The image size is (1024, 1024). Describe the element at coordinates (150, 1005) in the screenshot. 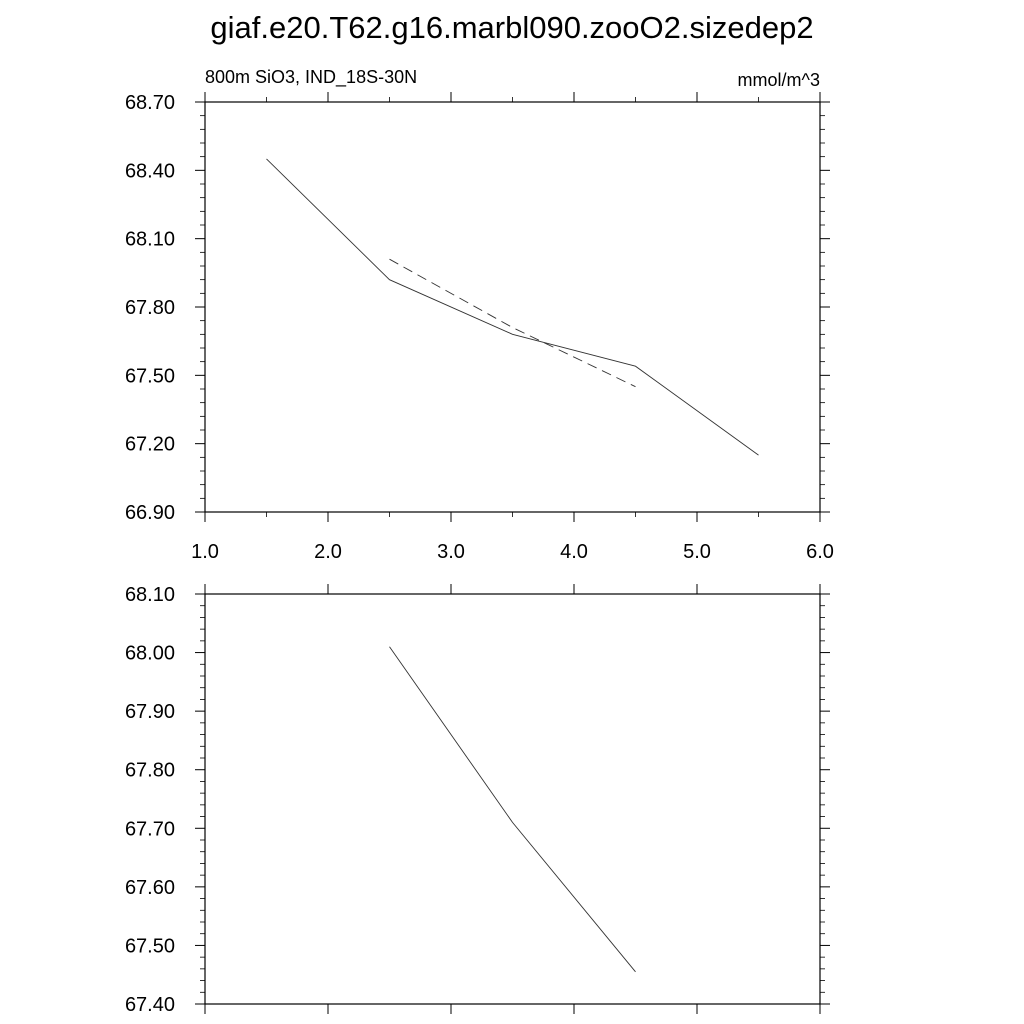

I see `y-tick-label: 67.40` at that location.